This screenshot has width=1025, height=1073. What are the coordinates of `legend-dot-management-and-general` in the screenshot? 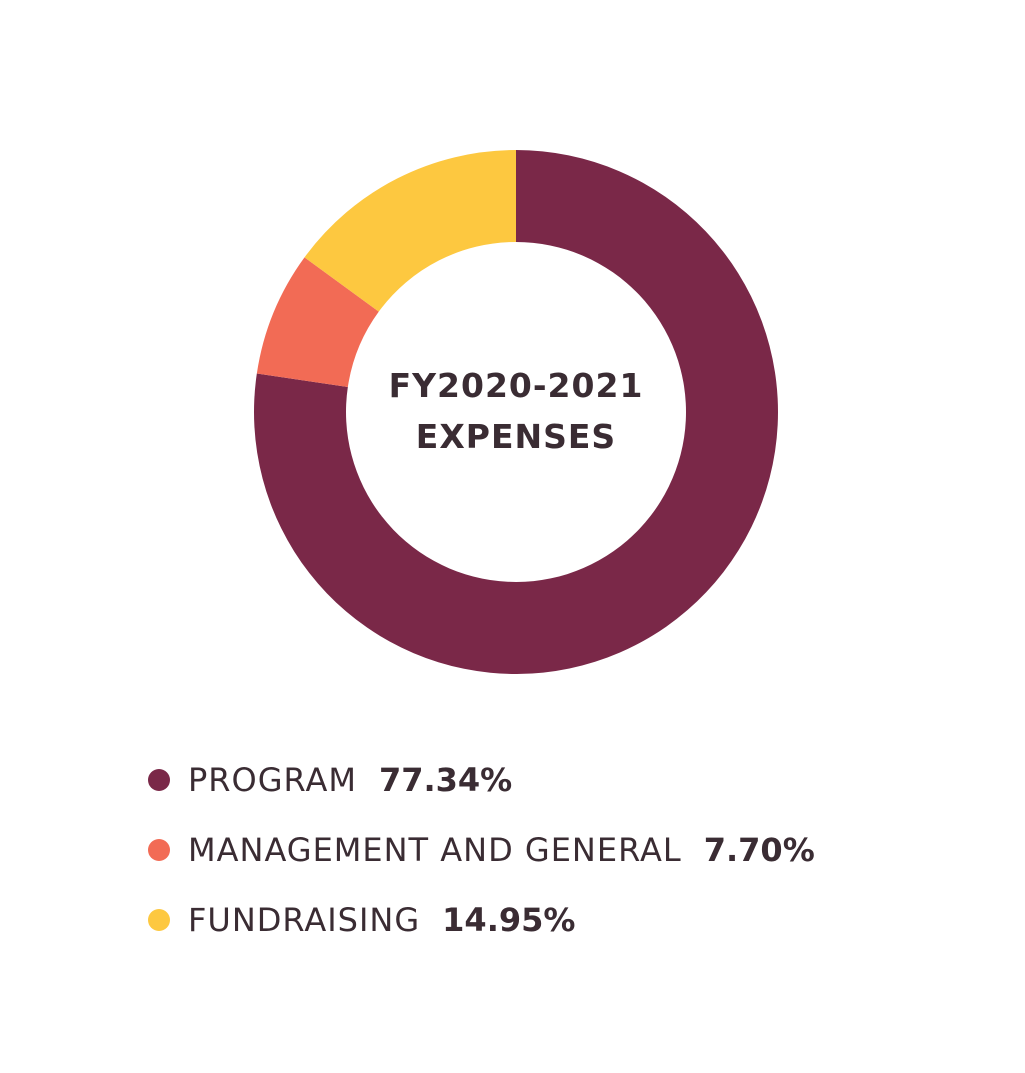 It's located at (159, 850).